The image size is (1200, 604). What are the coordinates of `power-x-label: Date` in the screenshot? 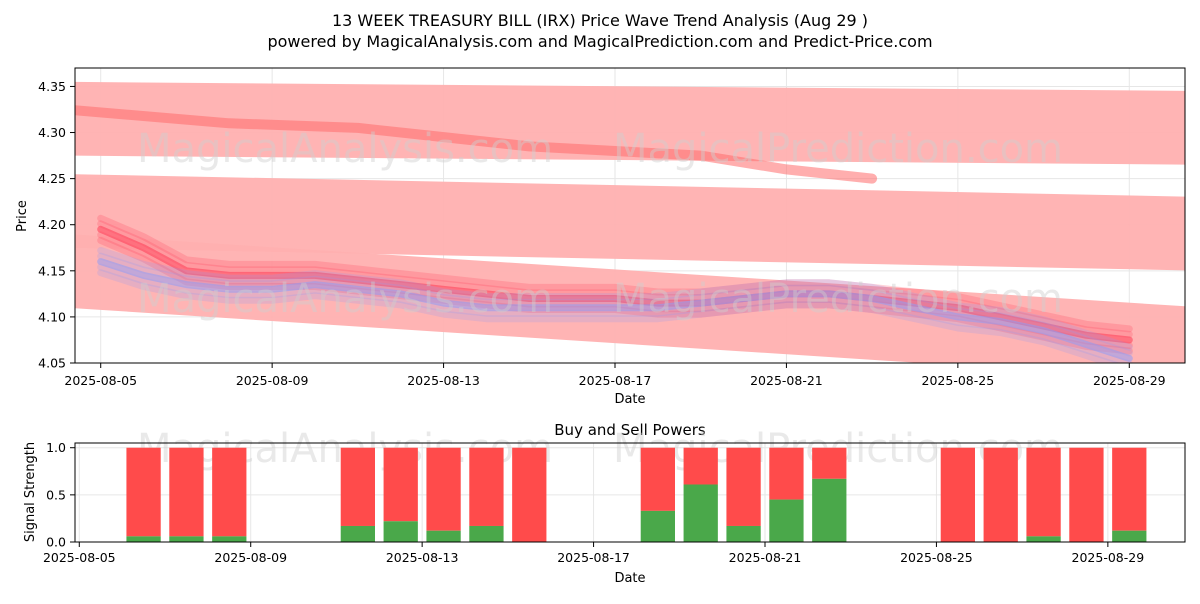 It's located at (629, 578).